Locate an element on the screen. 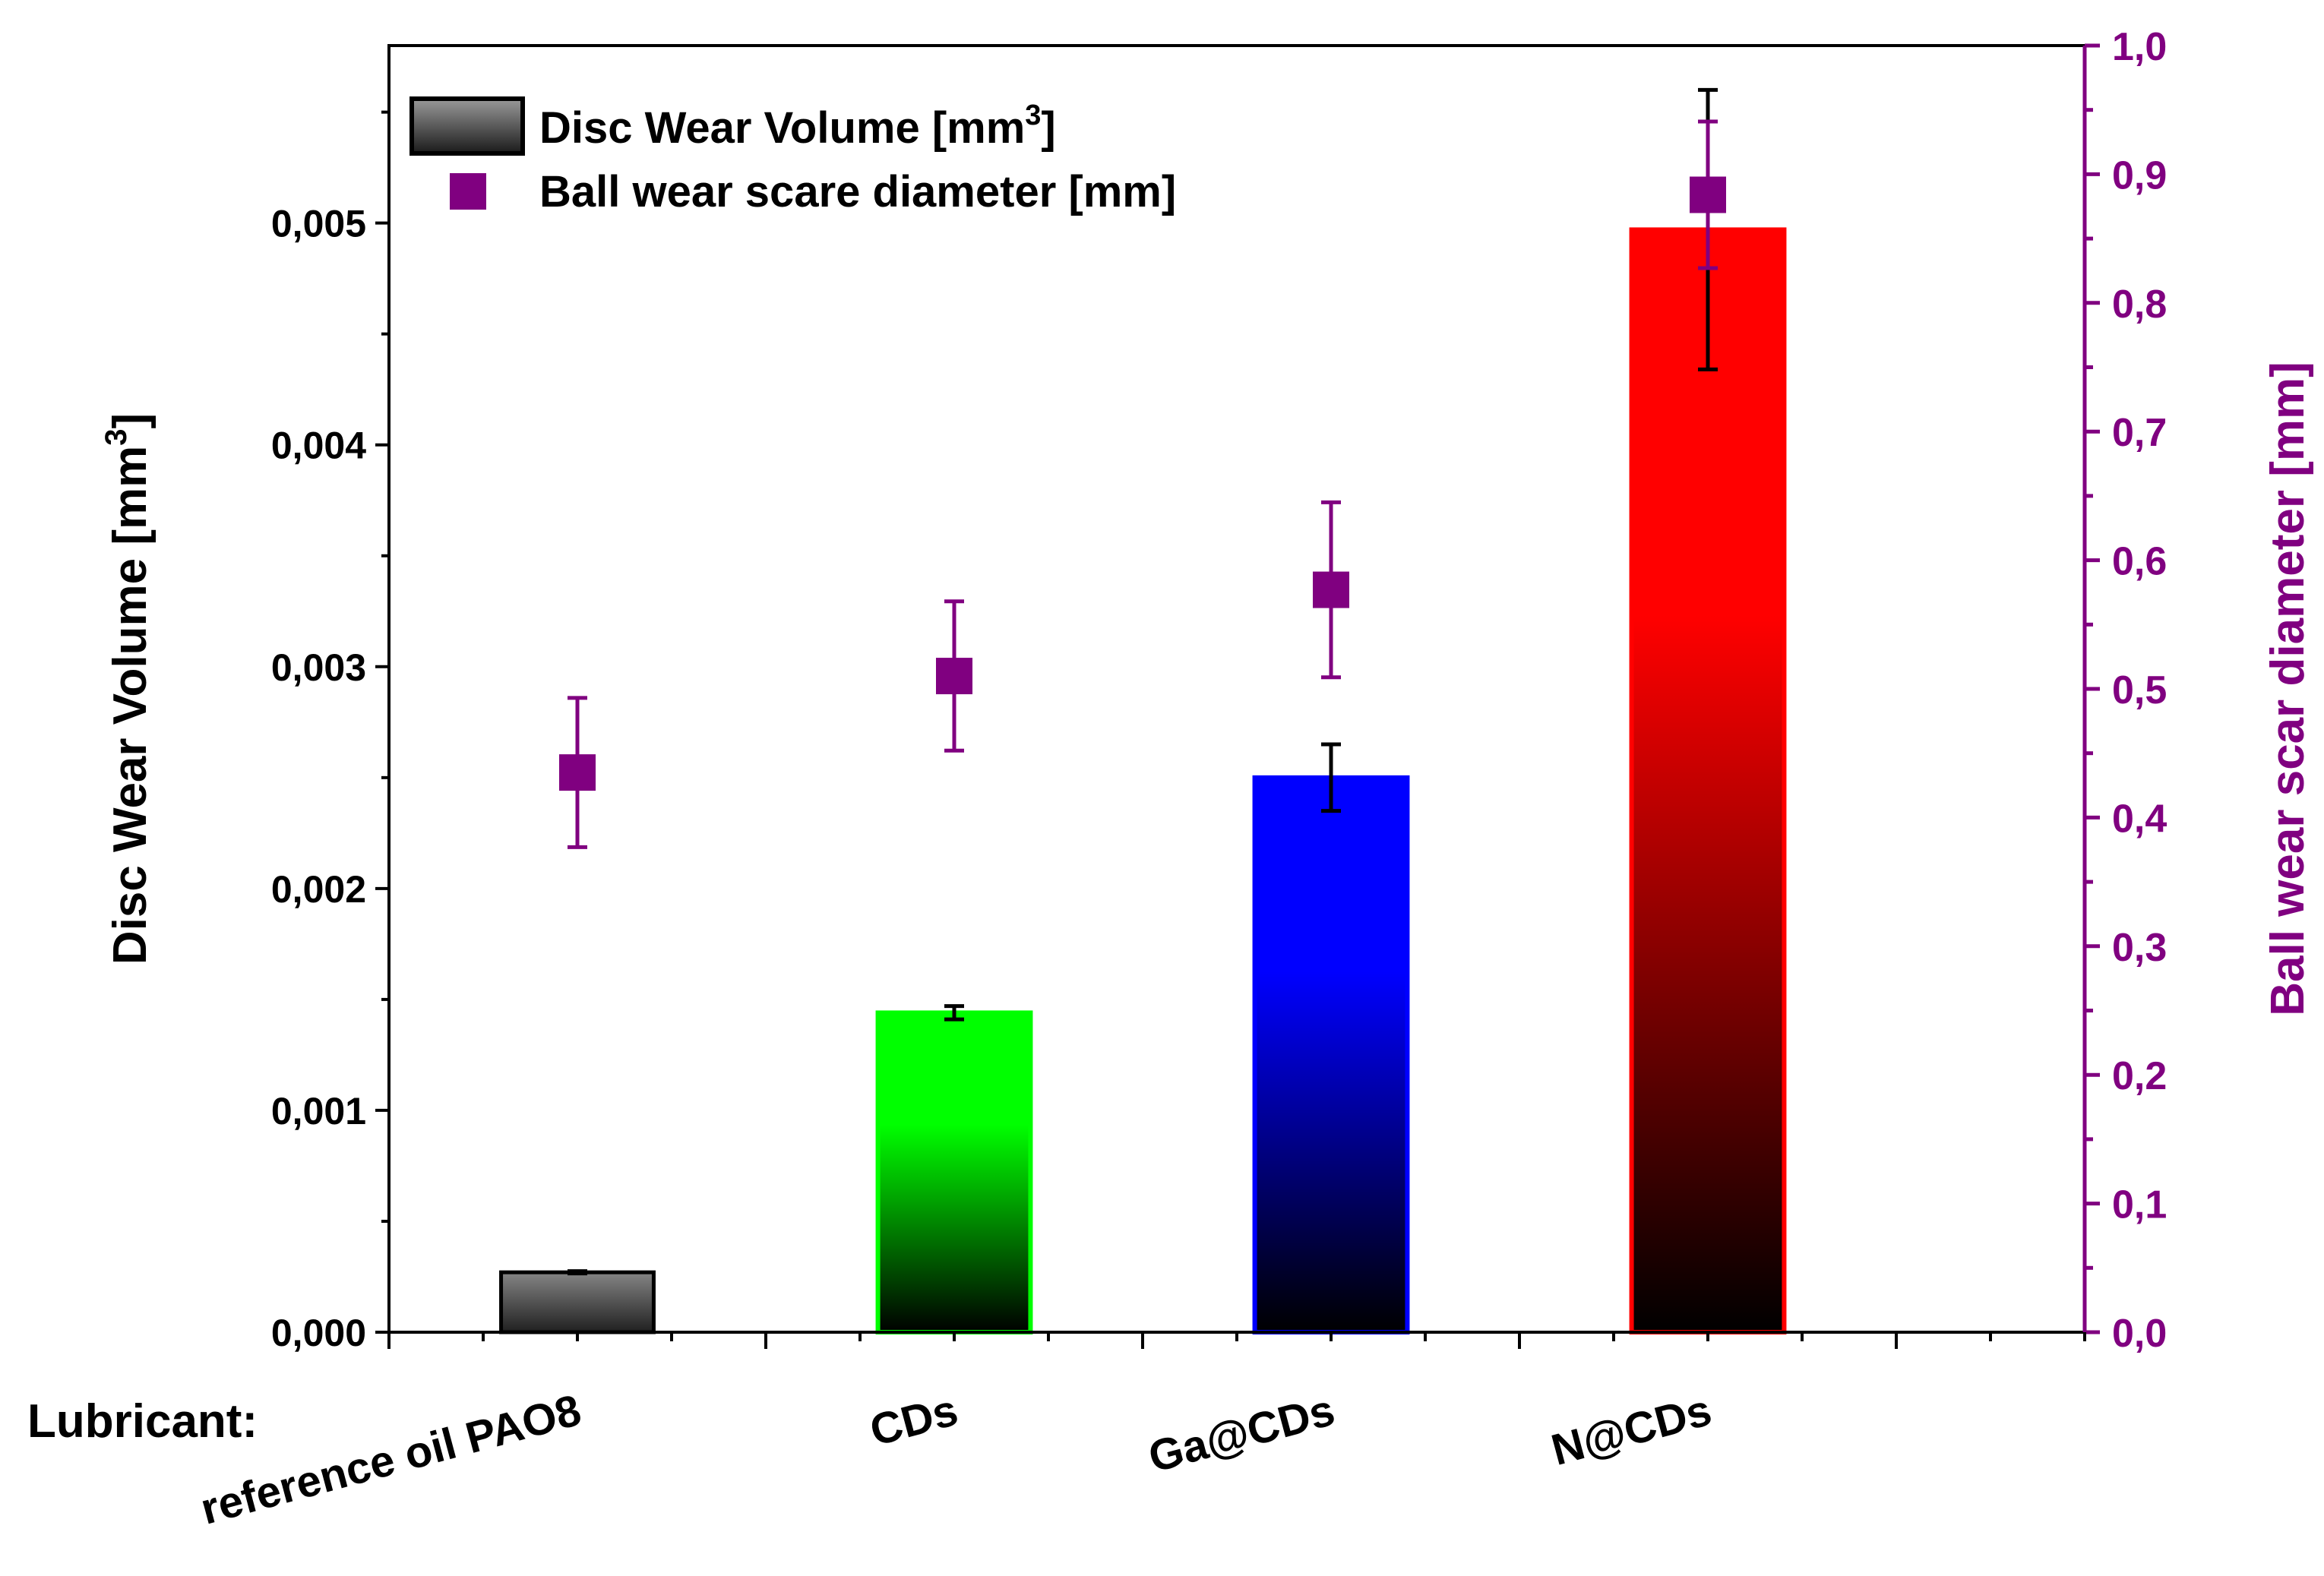 The height and width of the screenshot is (1576, 2324). left-tick-label: 0,005 is located at coordinates (318, 224).